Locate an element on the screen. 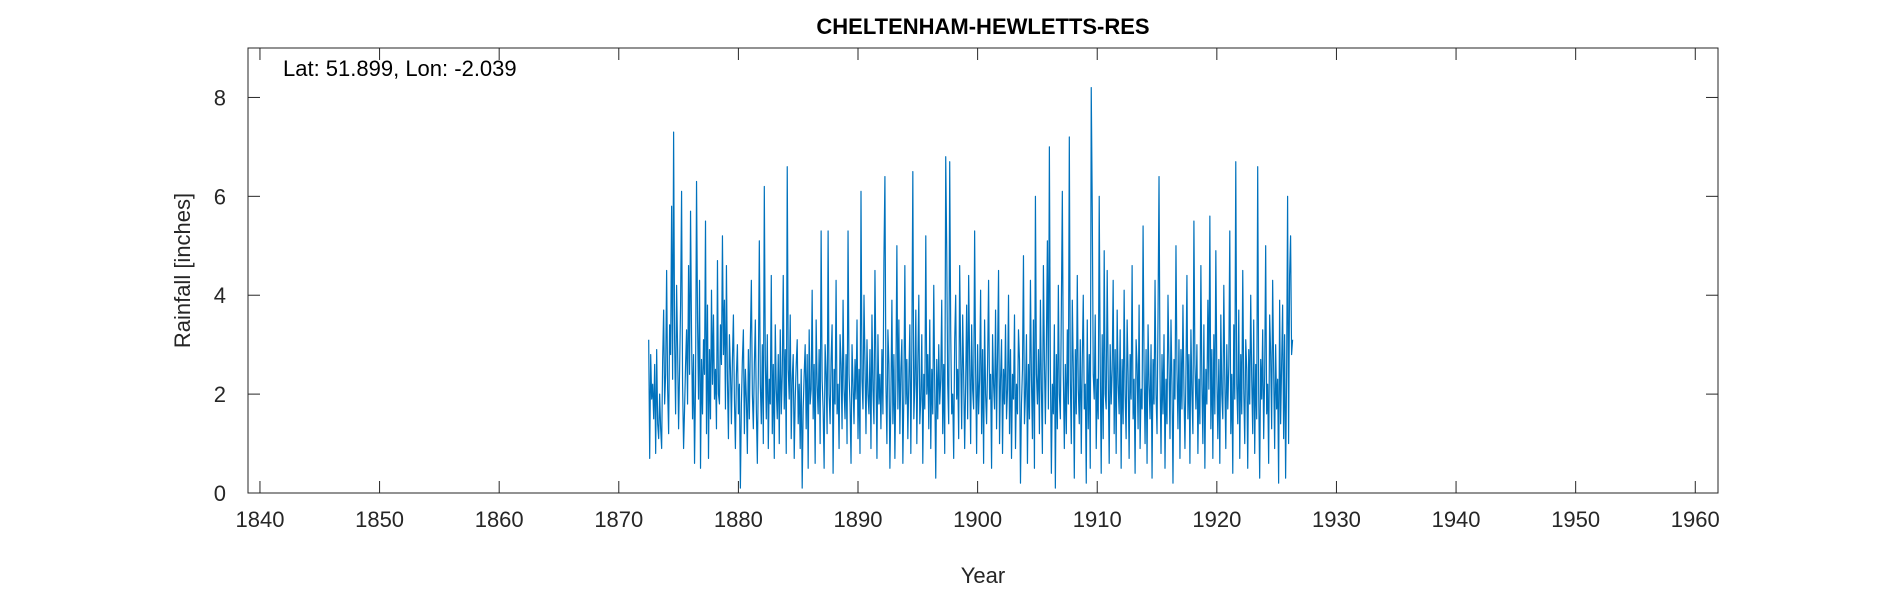  y-tick-label: 4 is located at coordinates (220, 295).